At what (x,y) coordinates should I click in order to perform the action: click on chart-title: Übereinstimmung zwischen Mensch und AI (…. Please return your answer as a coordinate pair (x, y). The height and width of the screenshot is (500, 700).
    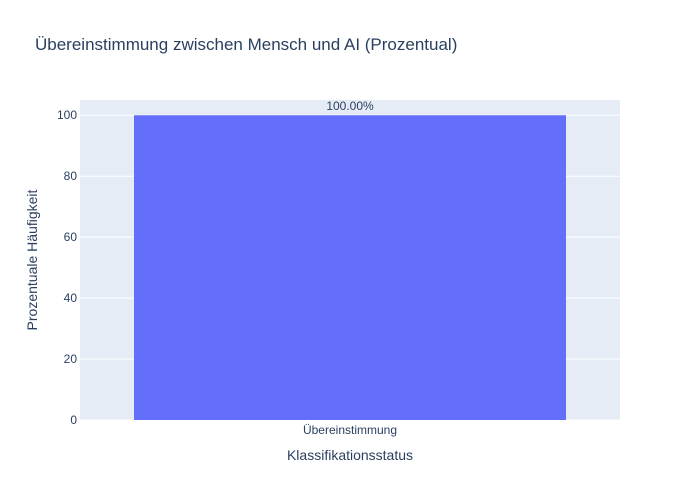
    Looking at the image, I should click on (246, 44).